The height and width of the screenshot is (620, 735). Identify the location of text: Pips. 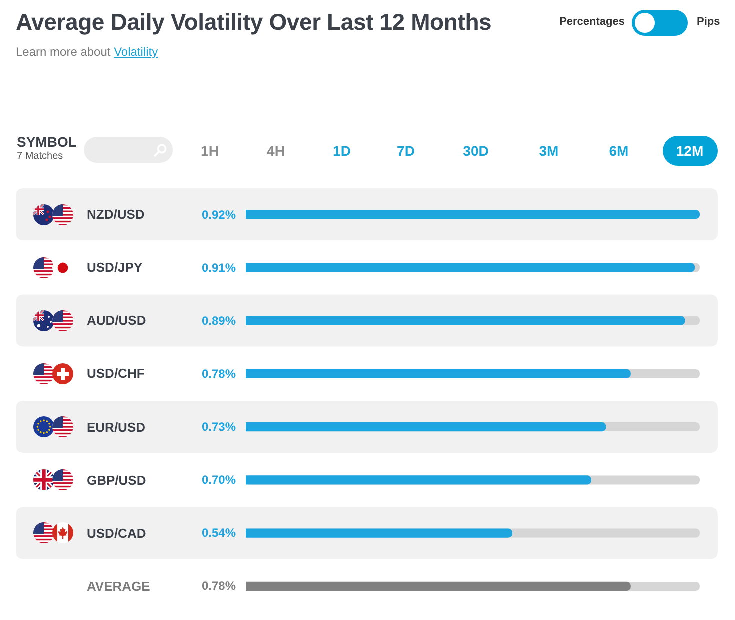
(708, 22).